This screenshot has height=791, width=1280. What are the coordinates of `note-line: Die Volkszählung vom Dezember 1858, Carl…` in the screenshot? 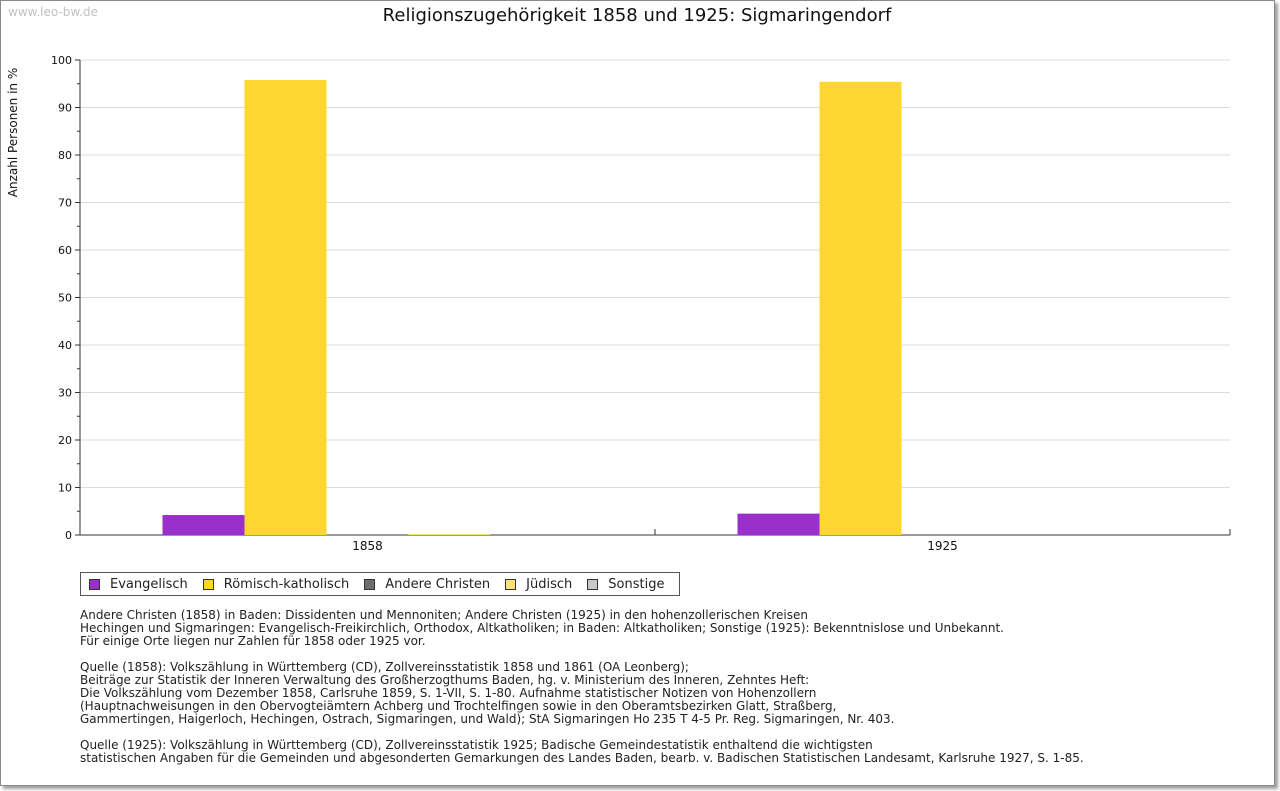 It's located at (448, 693).